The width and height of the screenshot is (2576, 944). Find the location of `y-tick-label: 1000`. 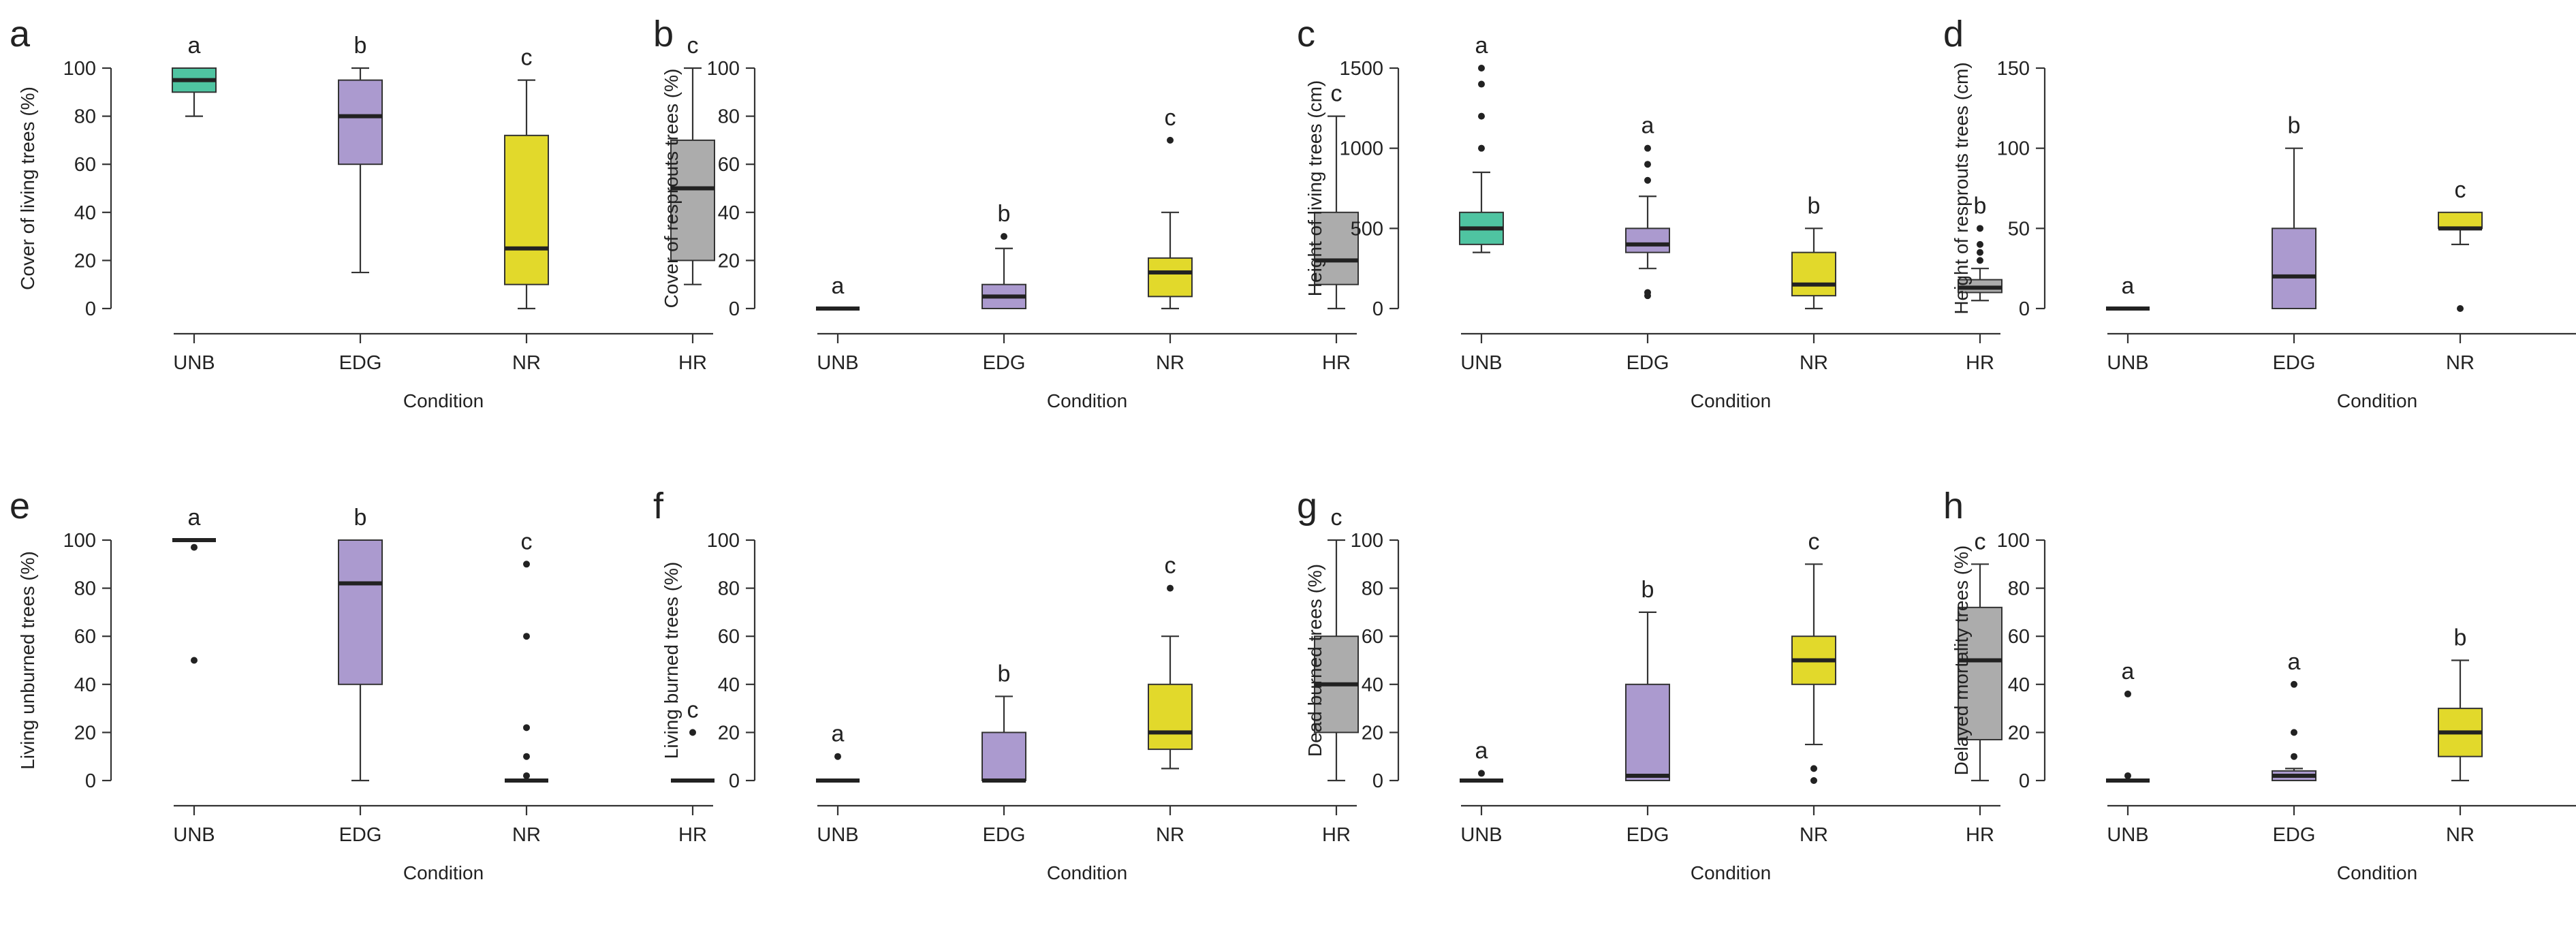

y-tick-label: 1000 is located at coordinates (1361, 149).